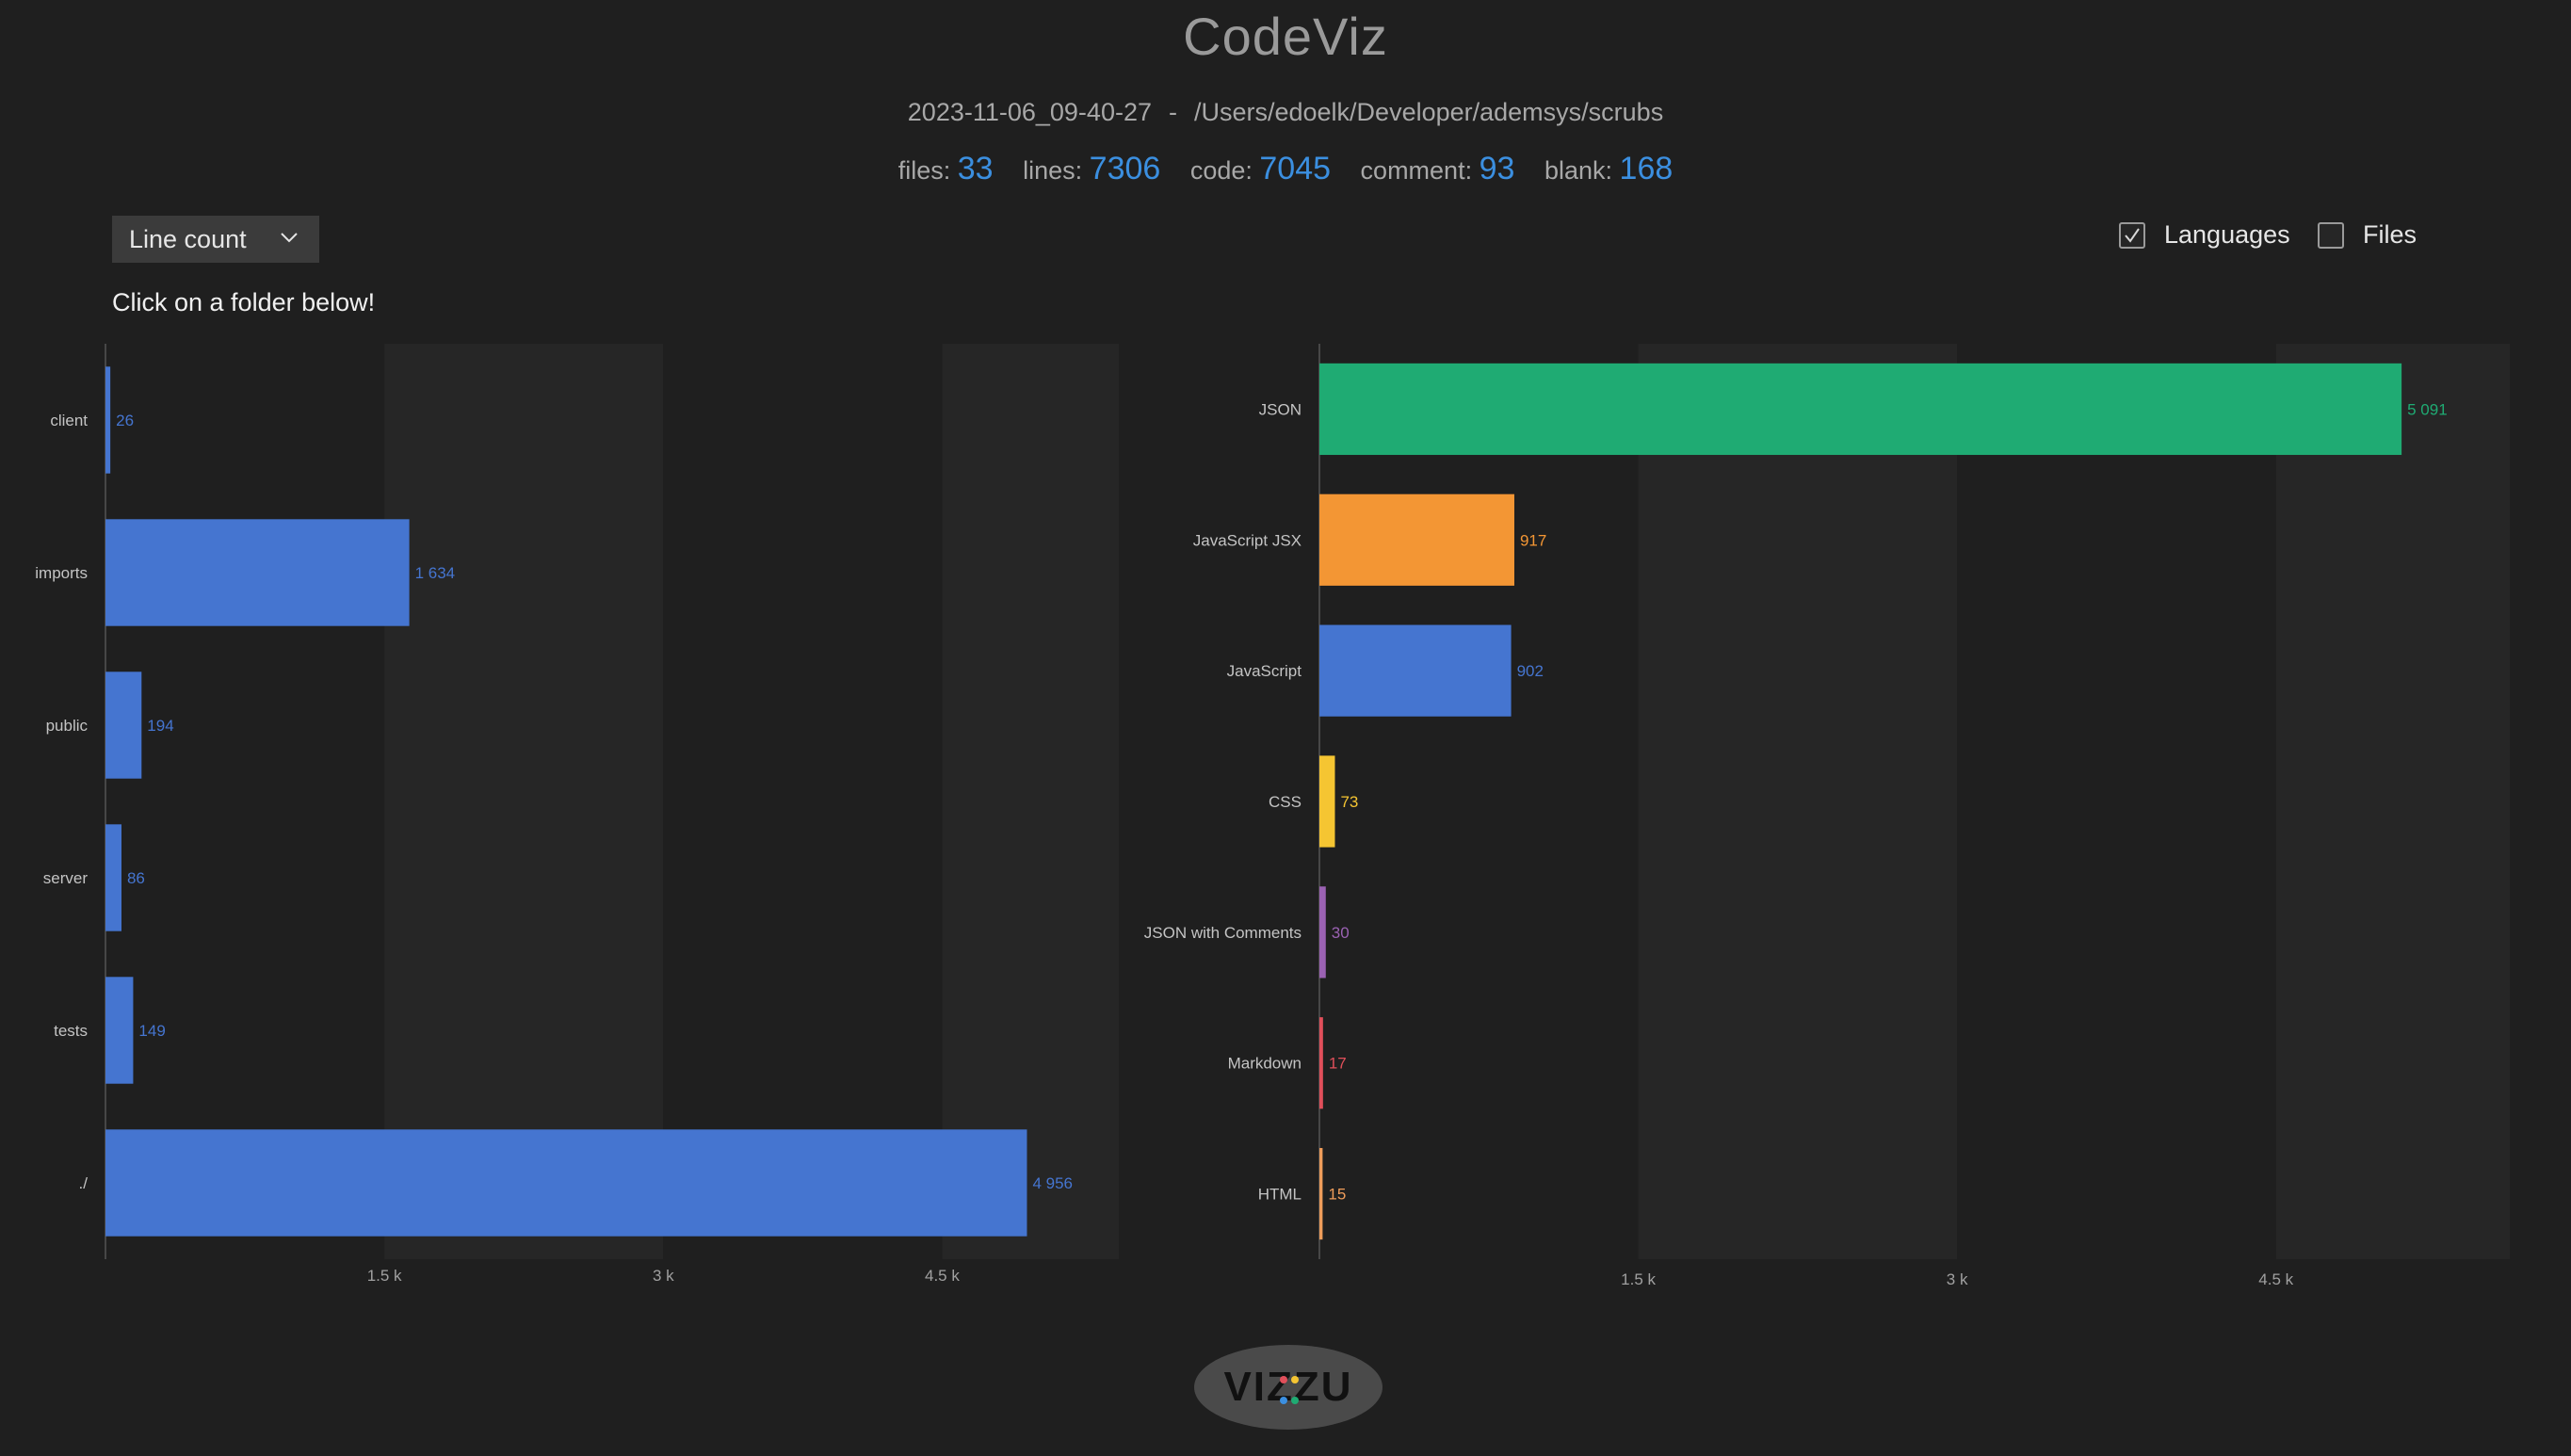  What do you see at coordinates (289, 238) in the screenshot?
I see `chevron-down-icon` at bounding box center [289, 238].